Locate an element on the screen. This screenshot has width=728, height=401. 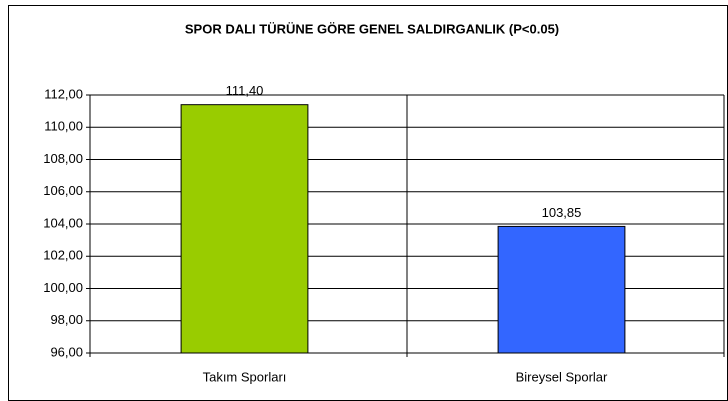
y-tick-label: 104,00 is located at coordinates (63, 222).